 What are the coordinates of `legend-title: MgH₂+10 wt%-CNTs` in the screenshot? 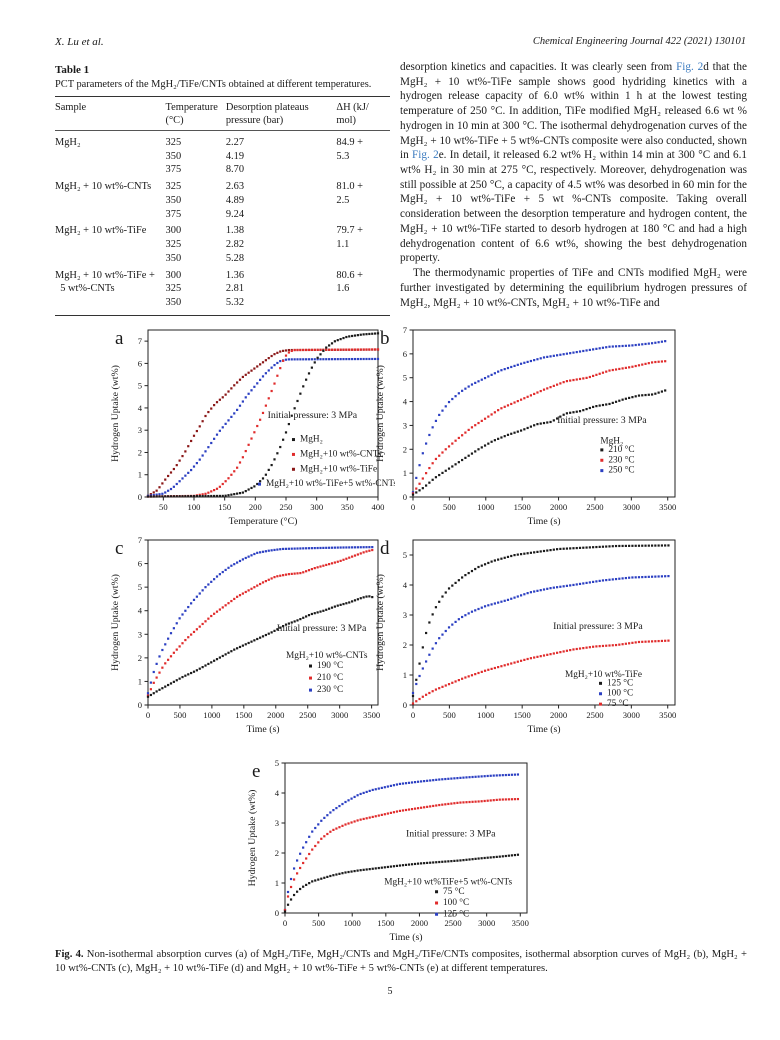 It's located at (327, 656).